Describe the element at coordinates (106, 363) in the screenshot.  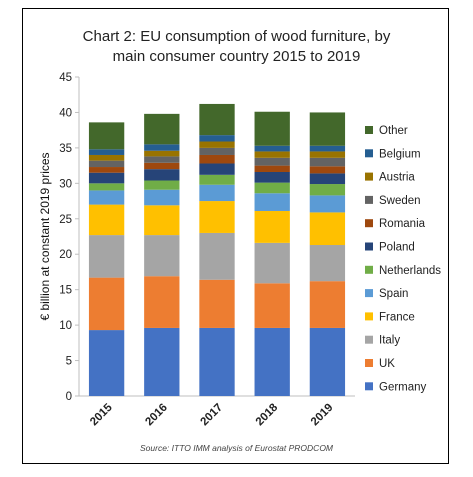
I see `bar-segment-germany-2015` at that location.